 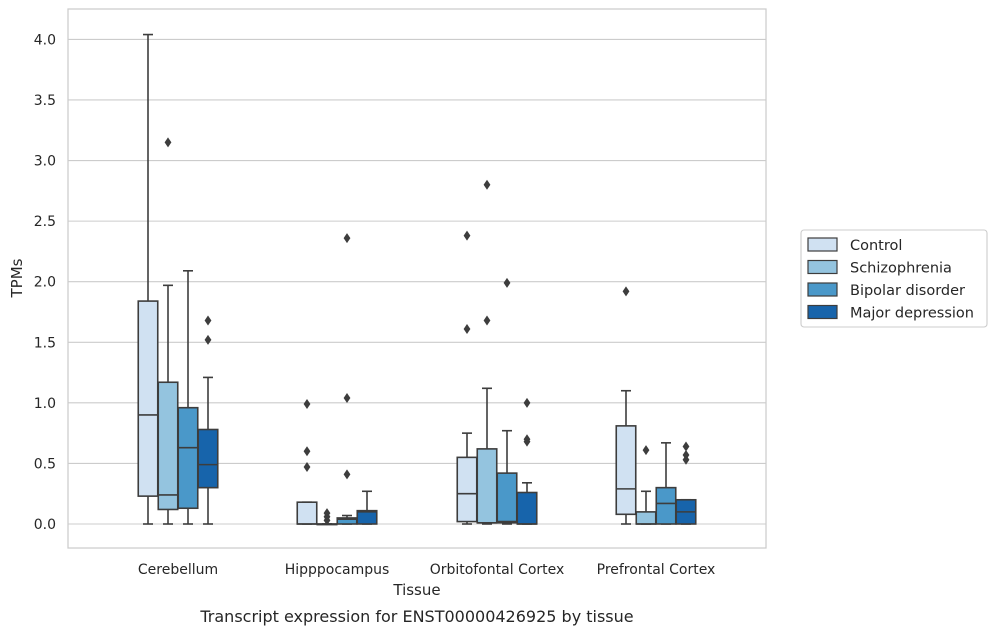 I want to click on y-axis-label: TPMs, so click(x=17, y=278).